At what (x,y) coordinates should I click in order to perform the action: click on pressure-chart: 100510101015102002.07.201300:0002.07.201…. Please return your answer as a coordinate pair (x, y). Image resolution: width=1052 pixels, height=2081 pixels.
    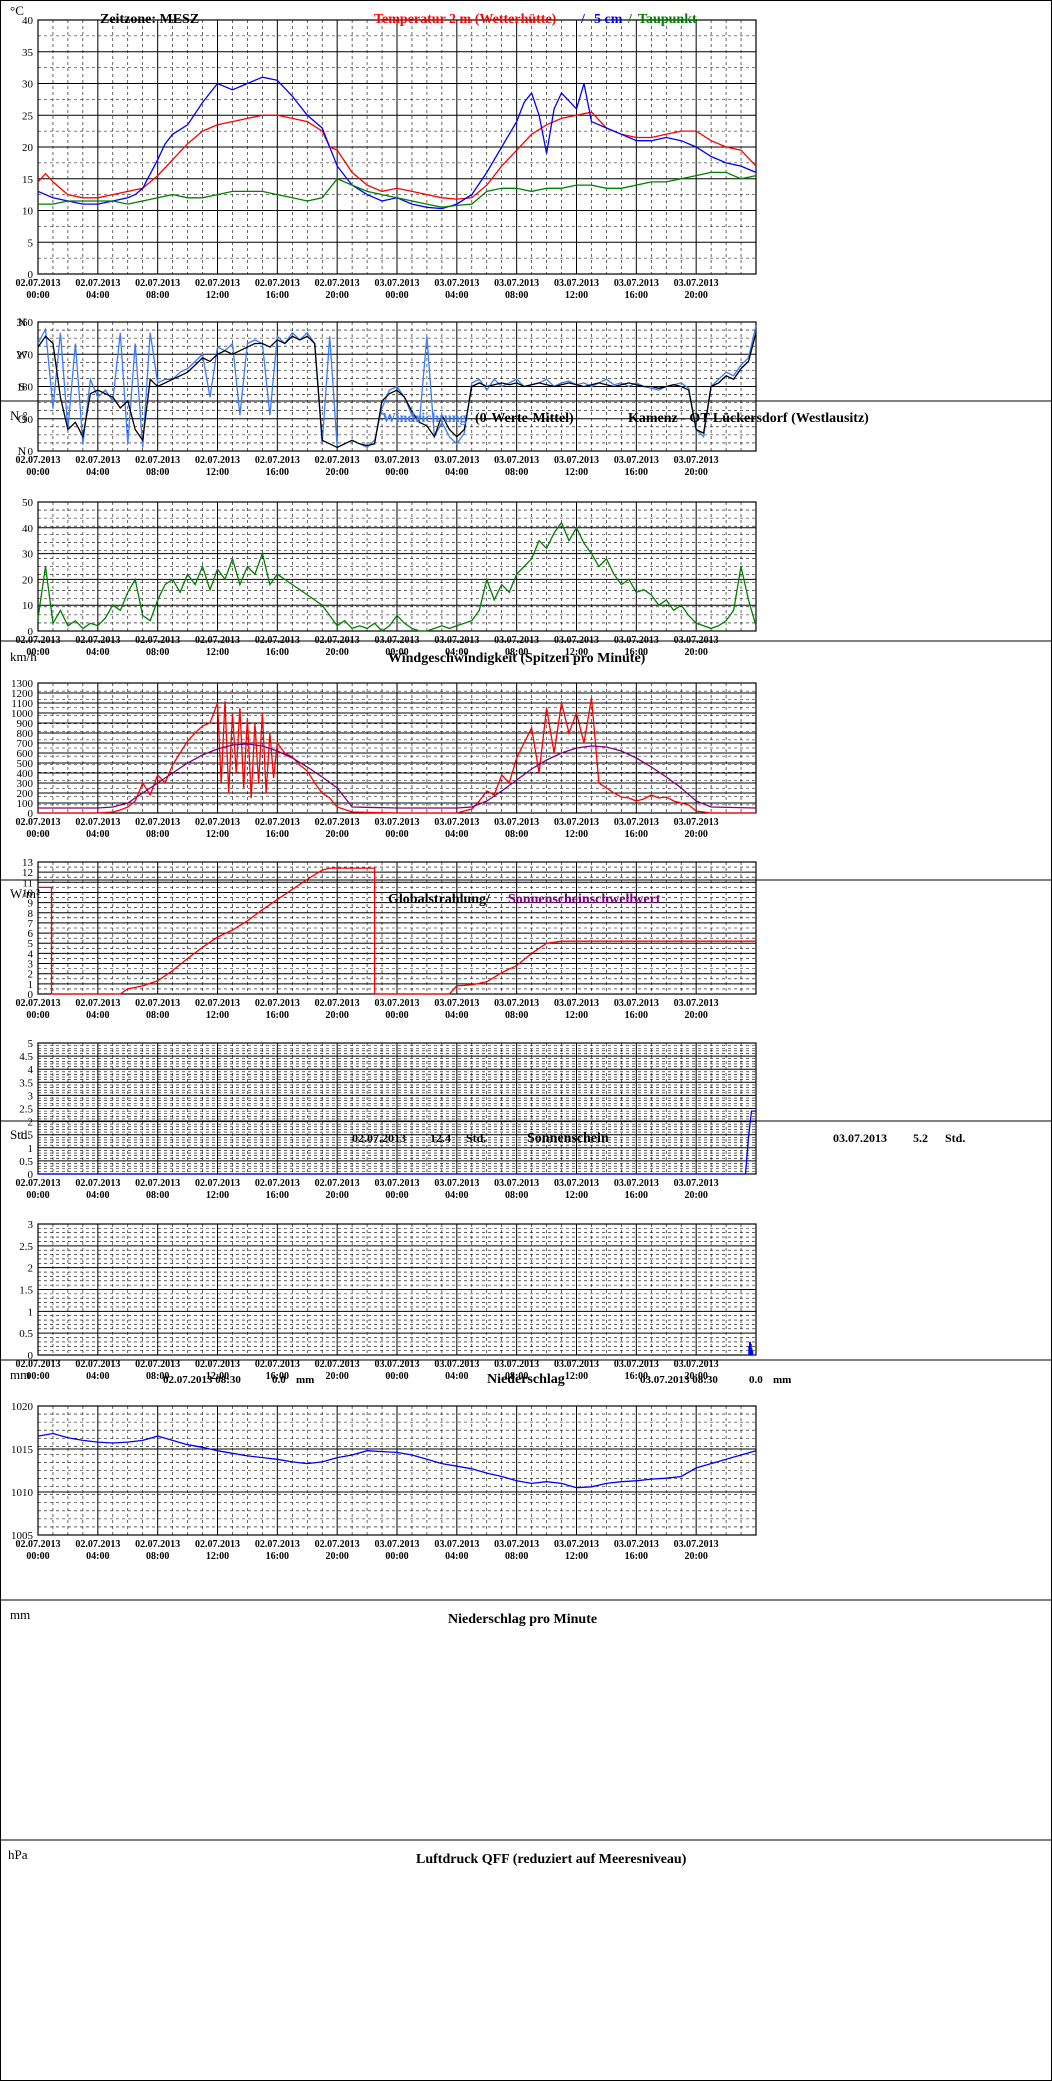
    Looking at the image, I should click on (384, 1481).